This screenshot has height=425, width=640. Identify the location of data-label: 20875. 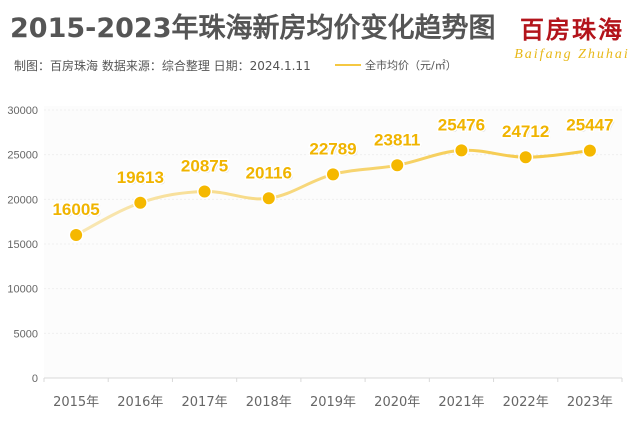
(204, 166).